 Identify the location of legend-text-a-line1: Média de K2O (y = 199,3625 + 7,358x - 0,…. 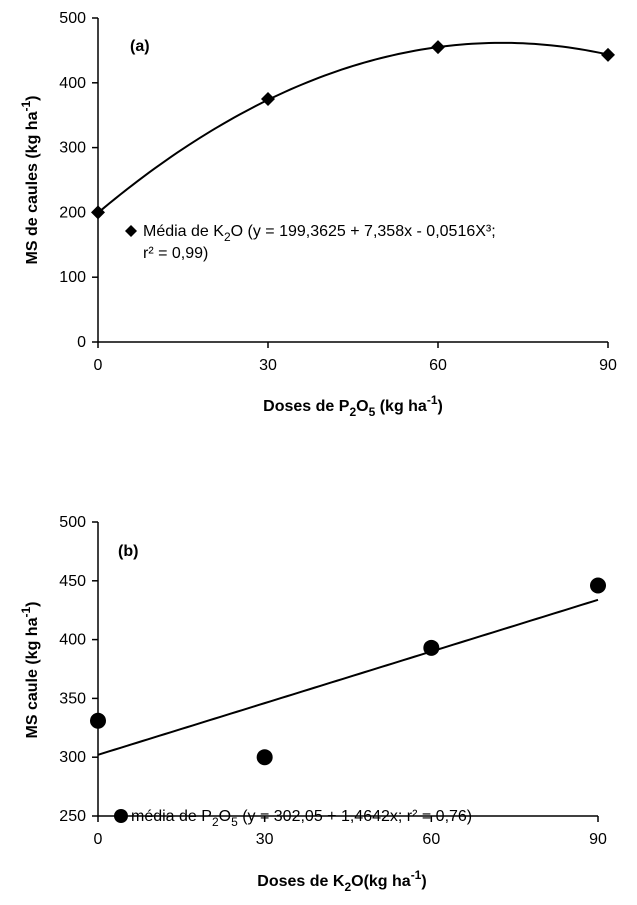
(319, 233).